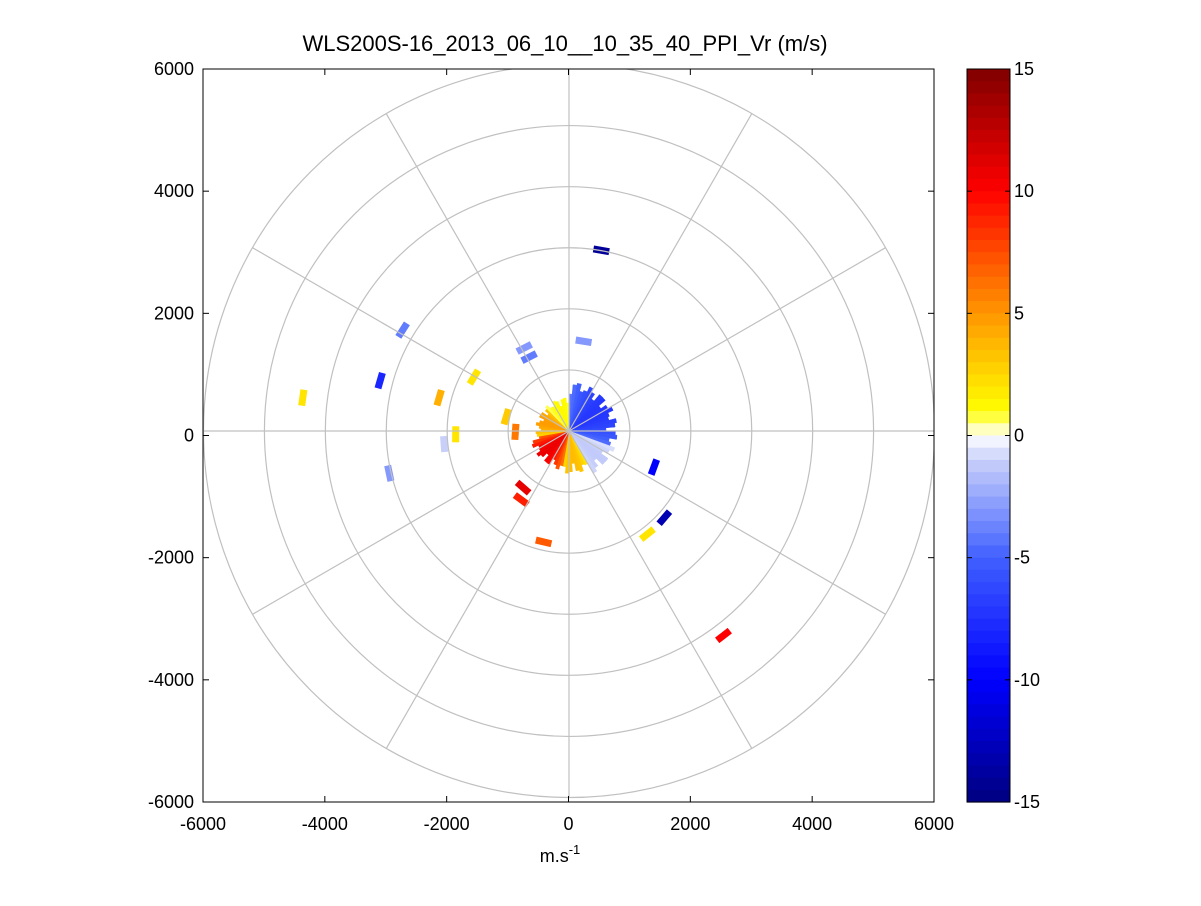  I want to click on colorbar: 15 10 5 0 -5 -10 -15, so click(1003, 435).